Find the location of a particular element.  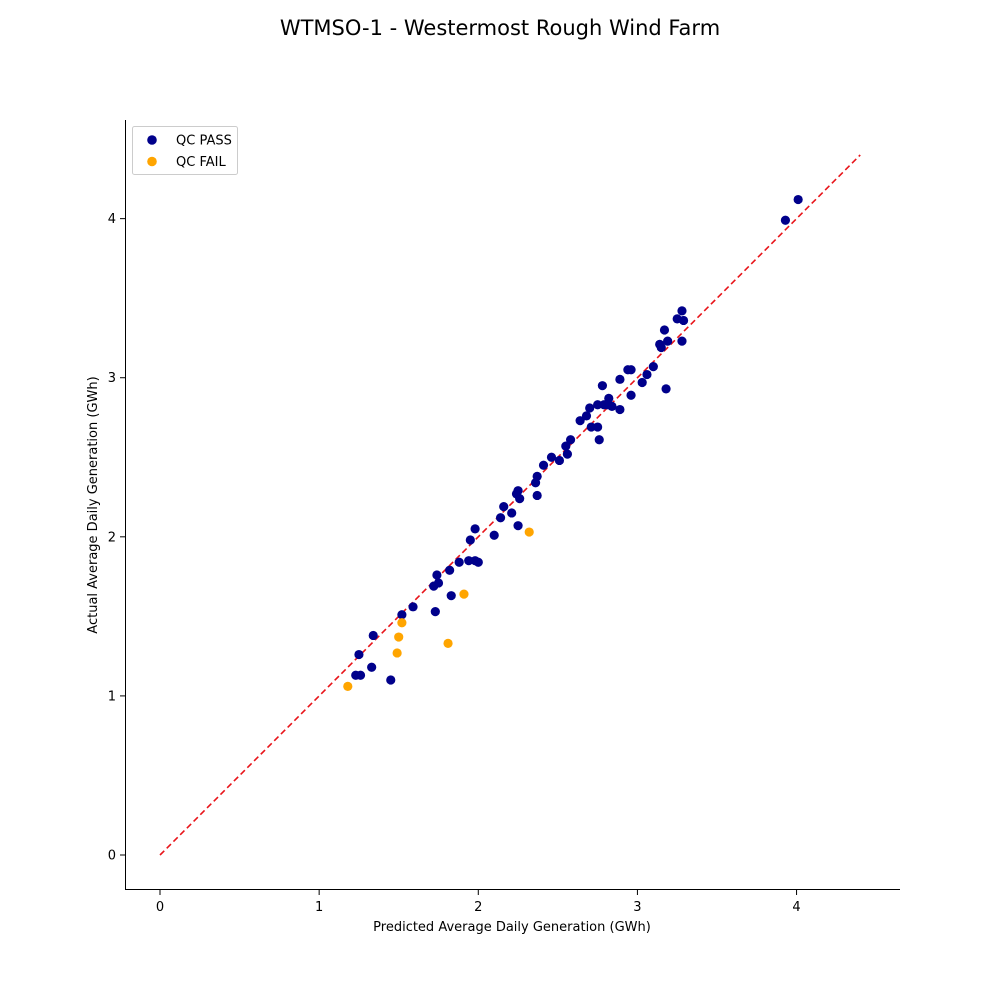

x-ticks: 0 1 2 3 4 is located at coordinates (478, 902).